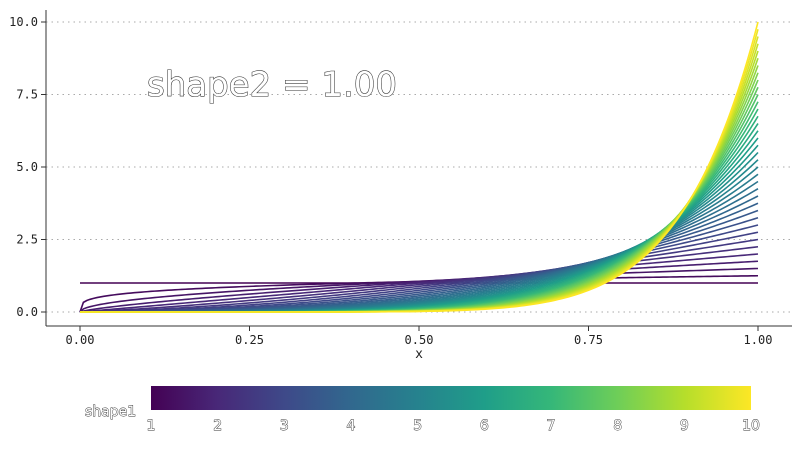 This screenshot has height=450, width=800. What do you see at coordinates (249, 340) in the screenshot?
I see `x-tick-label: 0.25` at bounding box center [249, 340].